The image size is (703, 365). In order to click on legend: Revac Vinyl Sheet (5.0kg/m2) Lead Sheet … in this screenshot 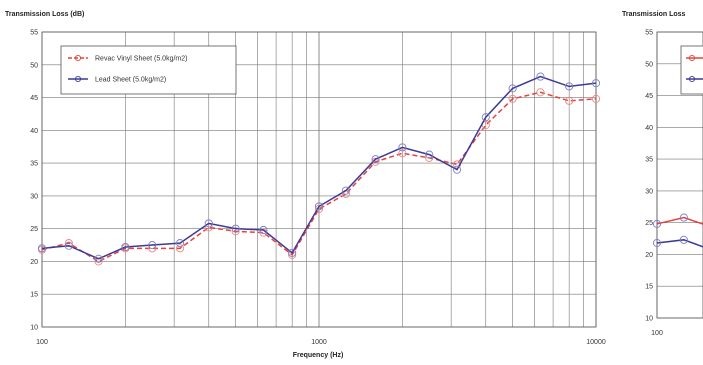, I will do `click(148, 70)`.